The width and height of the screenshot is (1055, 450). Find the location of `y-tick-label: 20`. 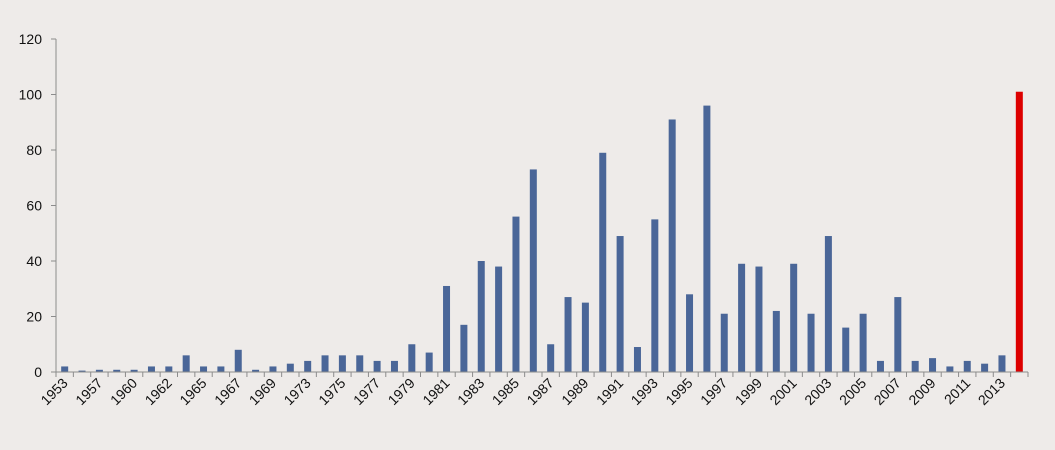

y-tick-label: 20 is located at coordinates (34, 317).